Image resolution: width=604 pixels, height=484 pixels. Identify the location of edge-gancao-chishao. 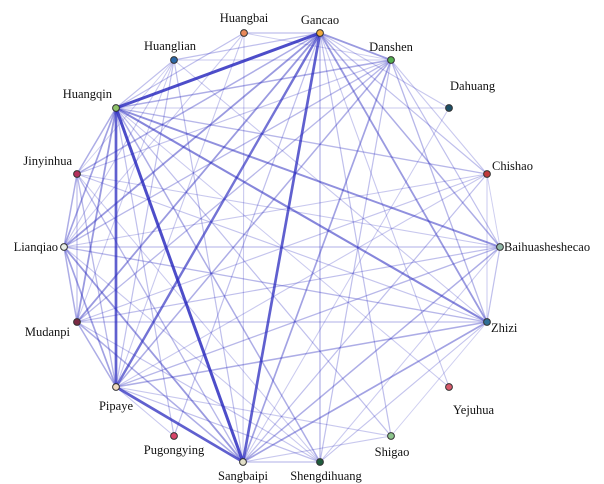
(403, 103).